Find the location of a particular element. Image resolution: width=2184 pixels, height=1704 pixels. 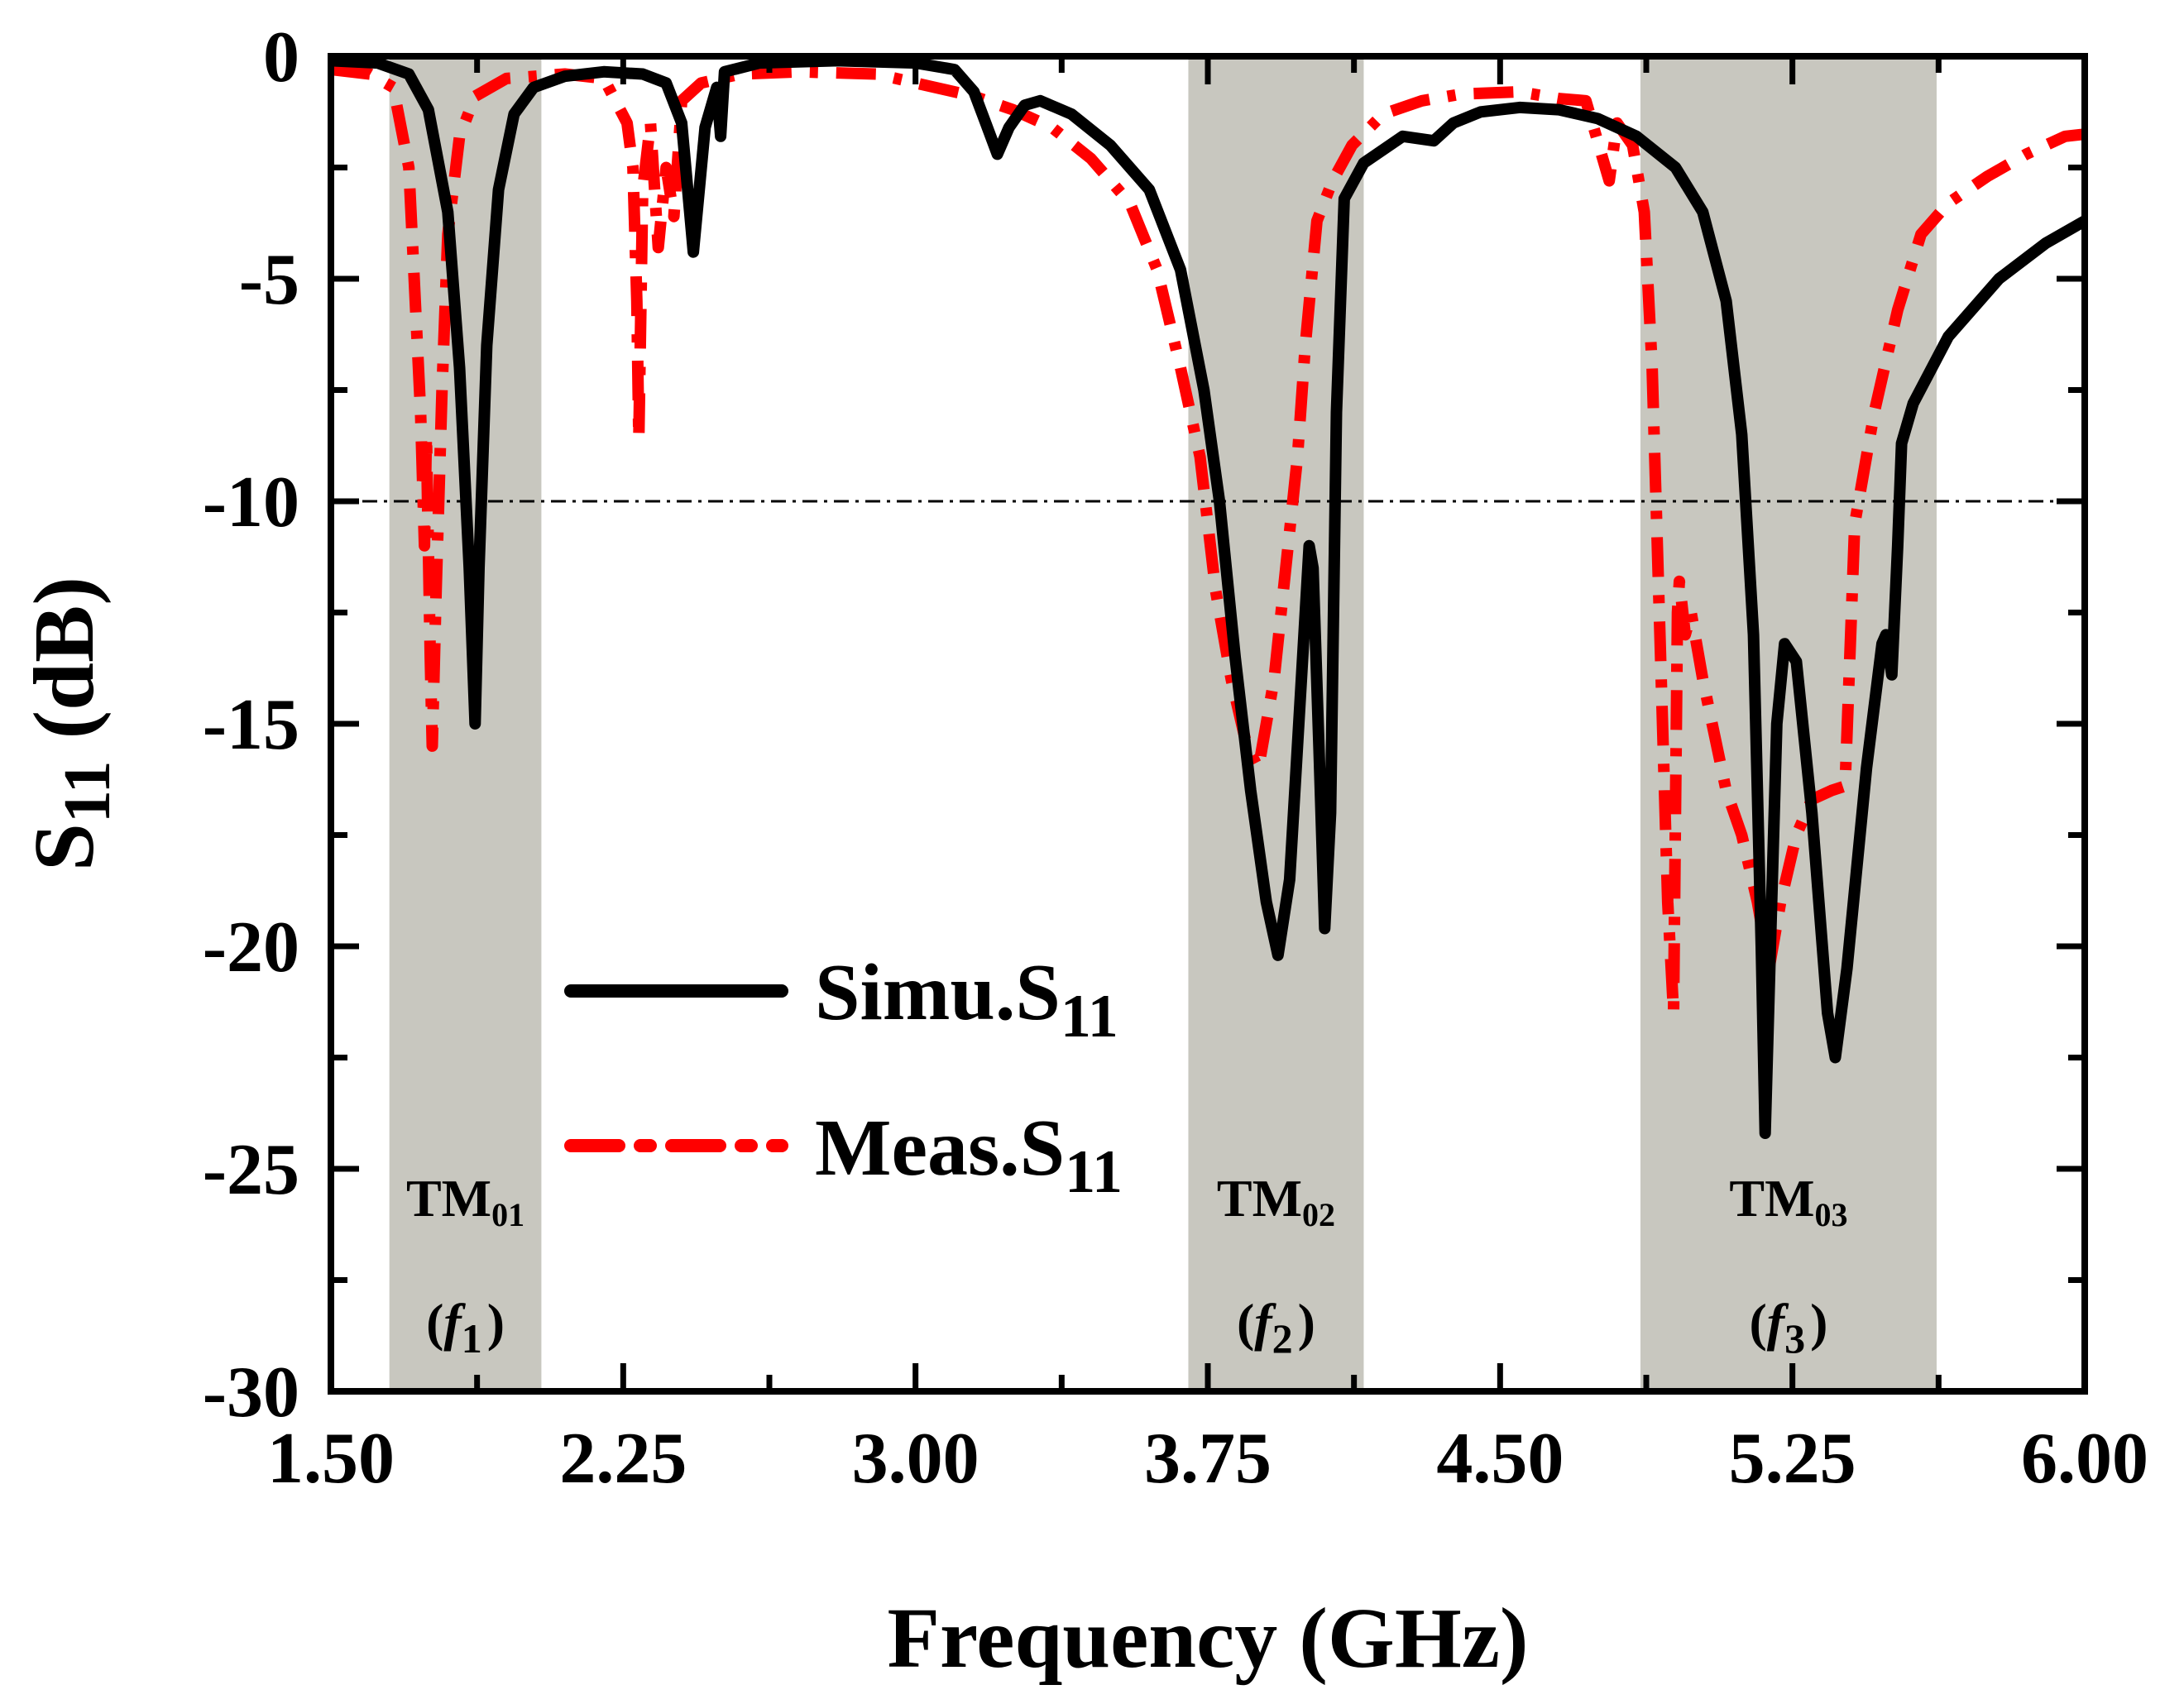

y-axis-title: S11 (dB) is located at coordinates (70, 724).